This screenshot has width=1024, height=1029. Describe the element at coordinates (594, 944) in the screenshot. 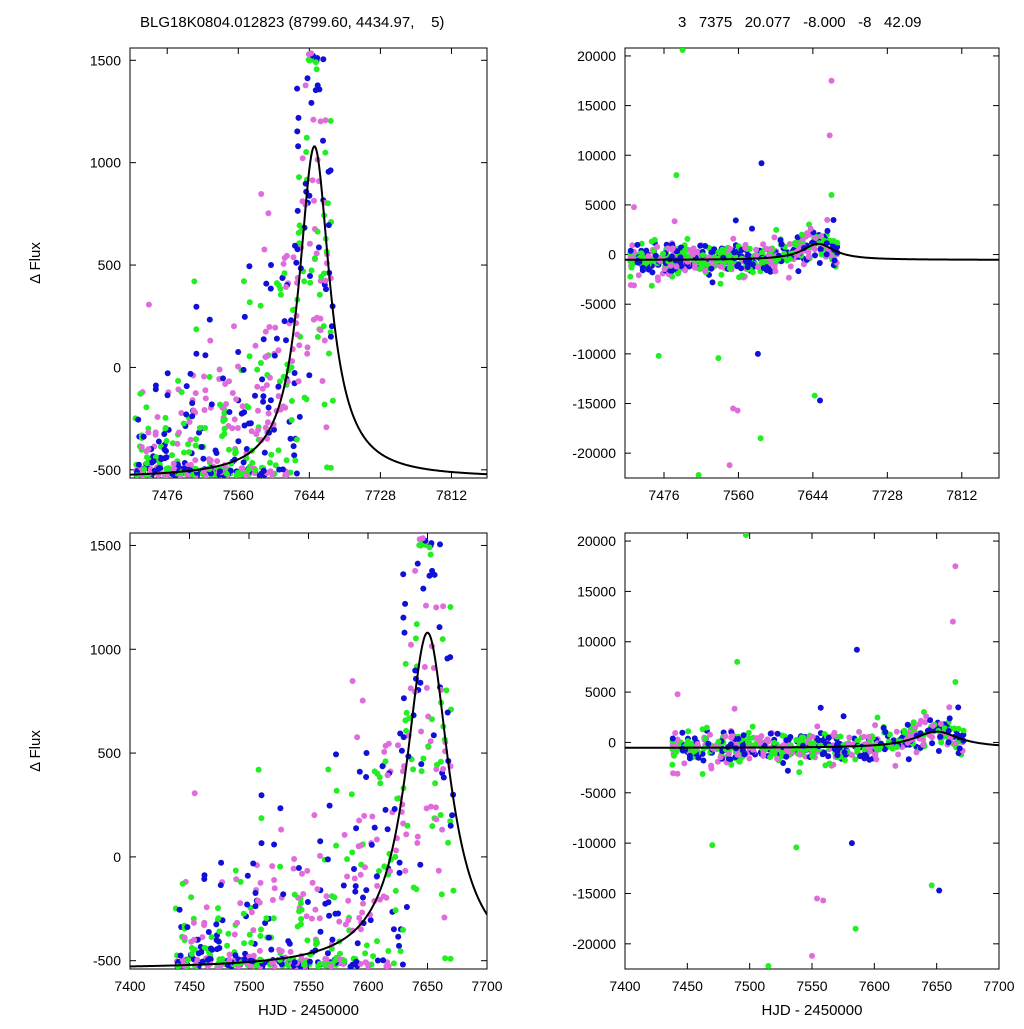

I see `y-tick-label: -20000` at that location.